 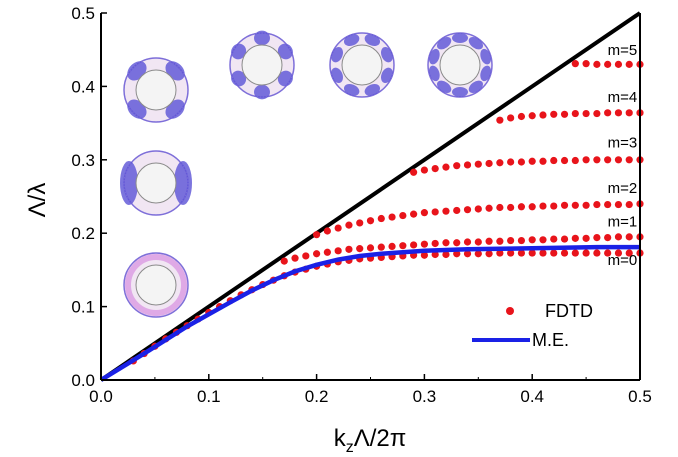 I want to click on x-axis-title: kzΛ/2π, so click(x=370, y=440).